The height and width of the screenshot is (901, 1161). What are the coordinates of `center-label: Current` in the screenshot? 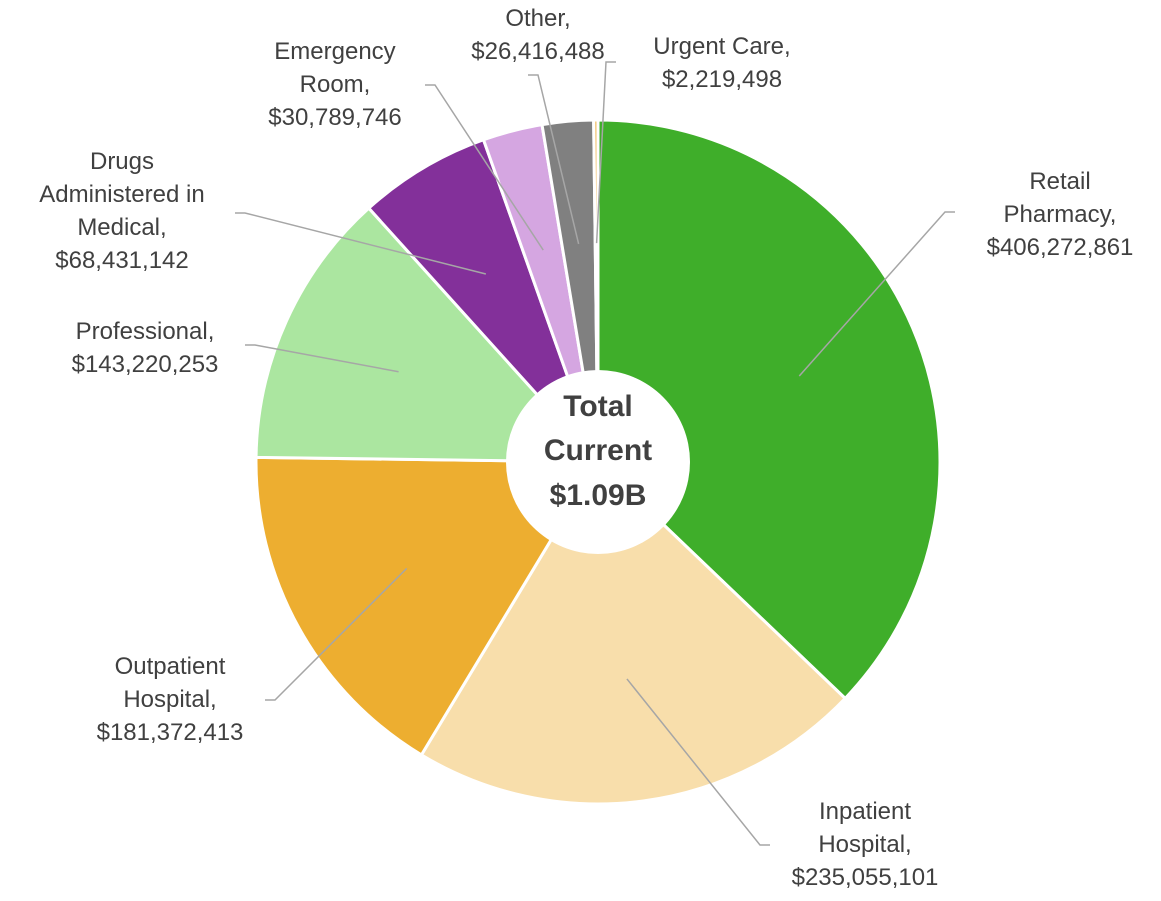 It's located at (598, 450).